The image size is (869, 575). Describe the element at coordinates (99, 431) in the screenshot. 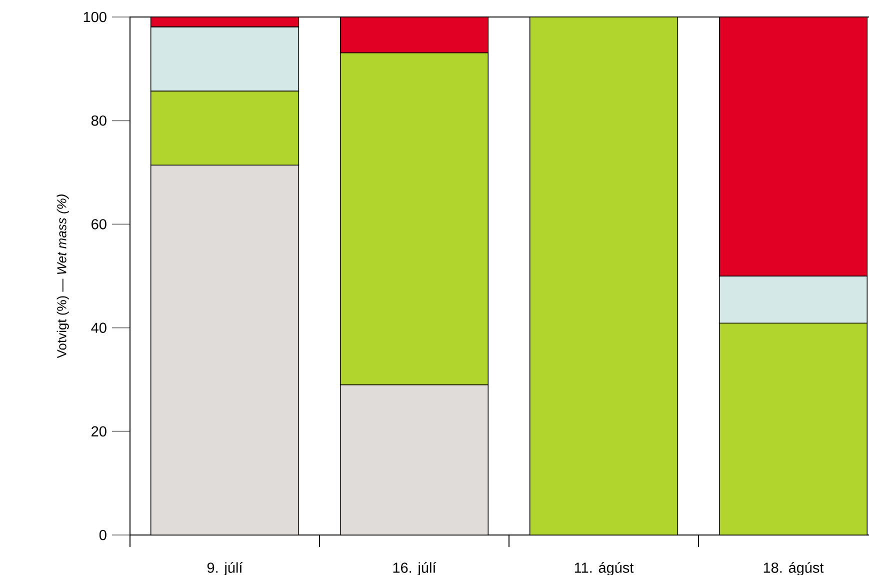

I see `y-tick-label: 20` at that location.